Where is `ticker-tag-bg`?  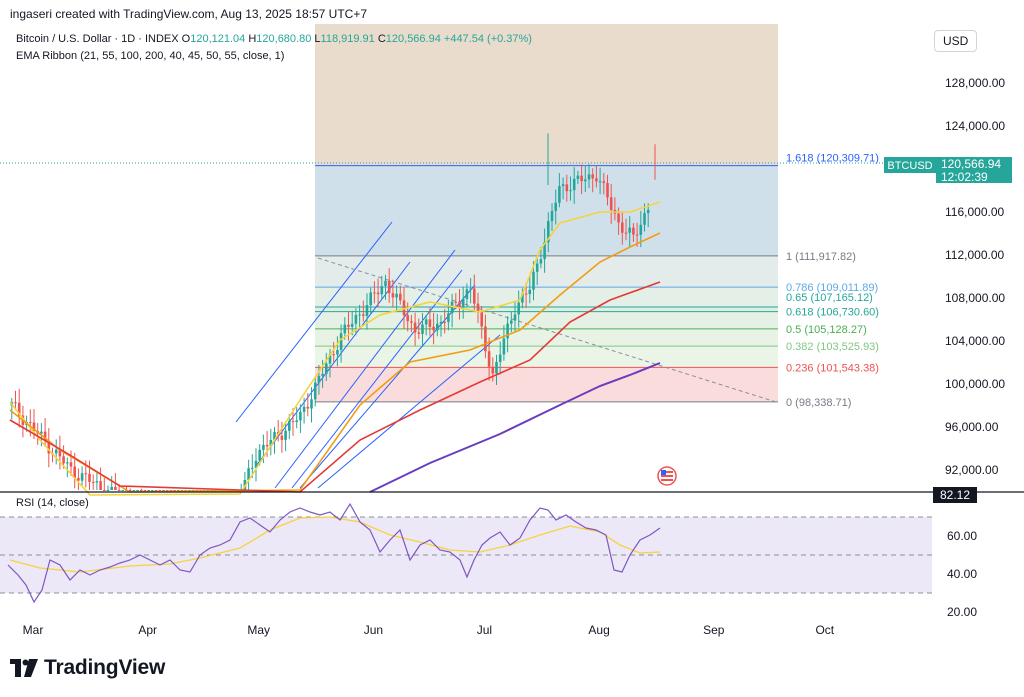
ticker-tag-bg is located at coordinates (910, 165).